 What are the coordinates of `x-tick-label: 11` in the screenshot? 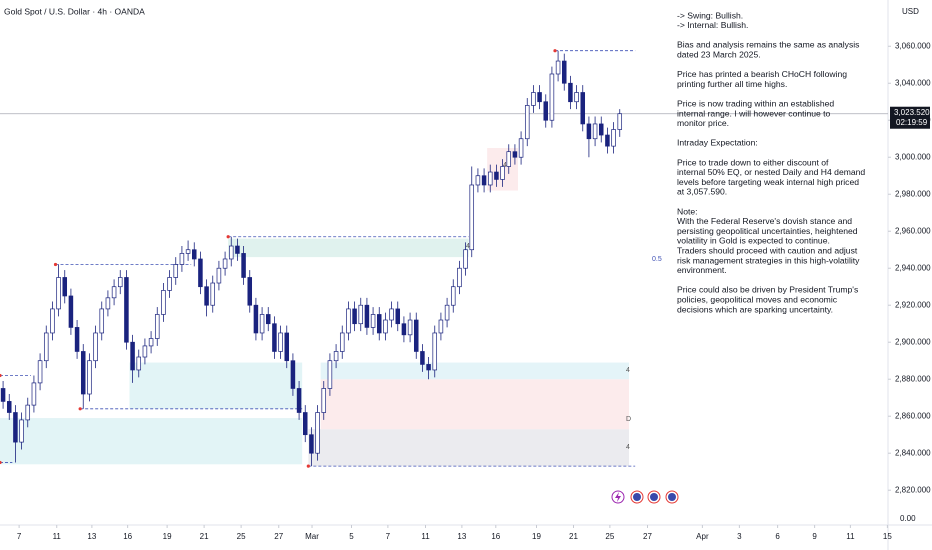 It's located at (850, 536).